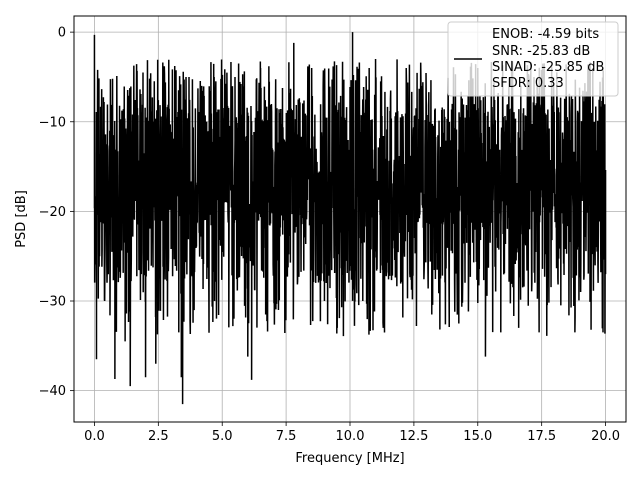 The height and width of the screenshot is (480, 640). Describe the element at coordinates (222, 436) in the screenshot. I see `x-tick-label: 5.0` at that location.